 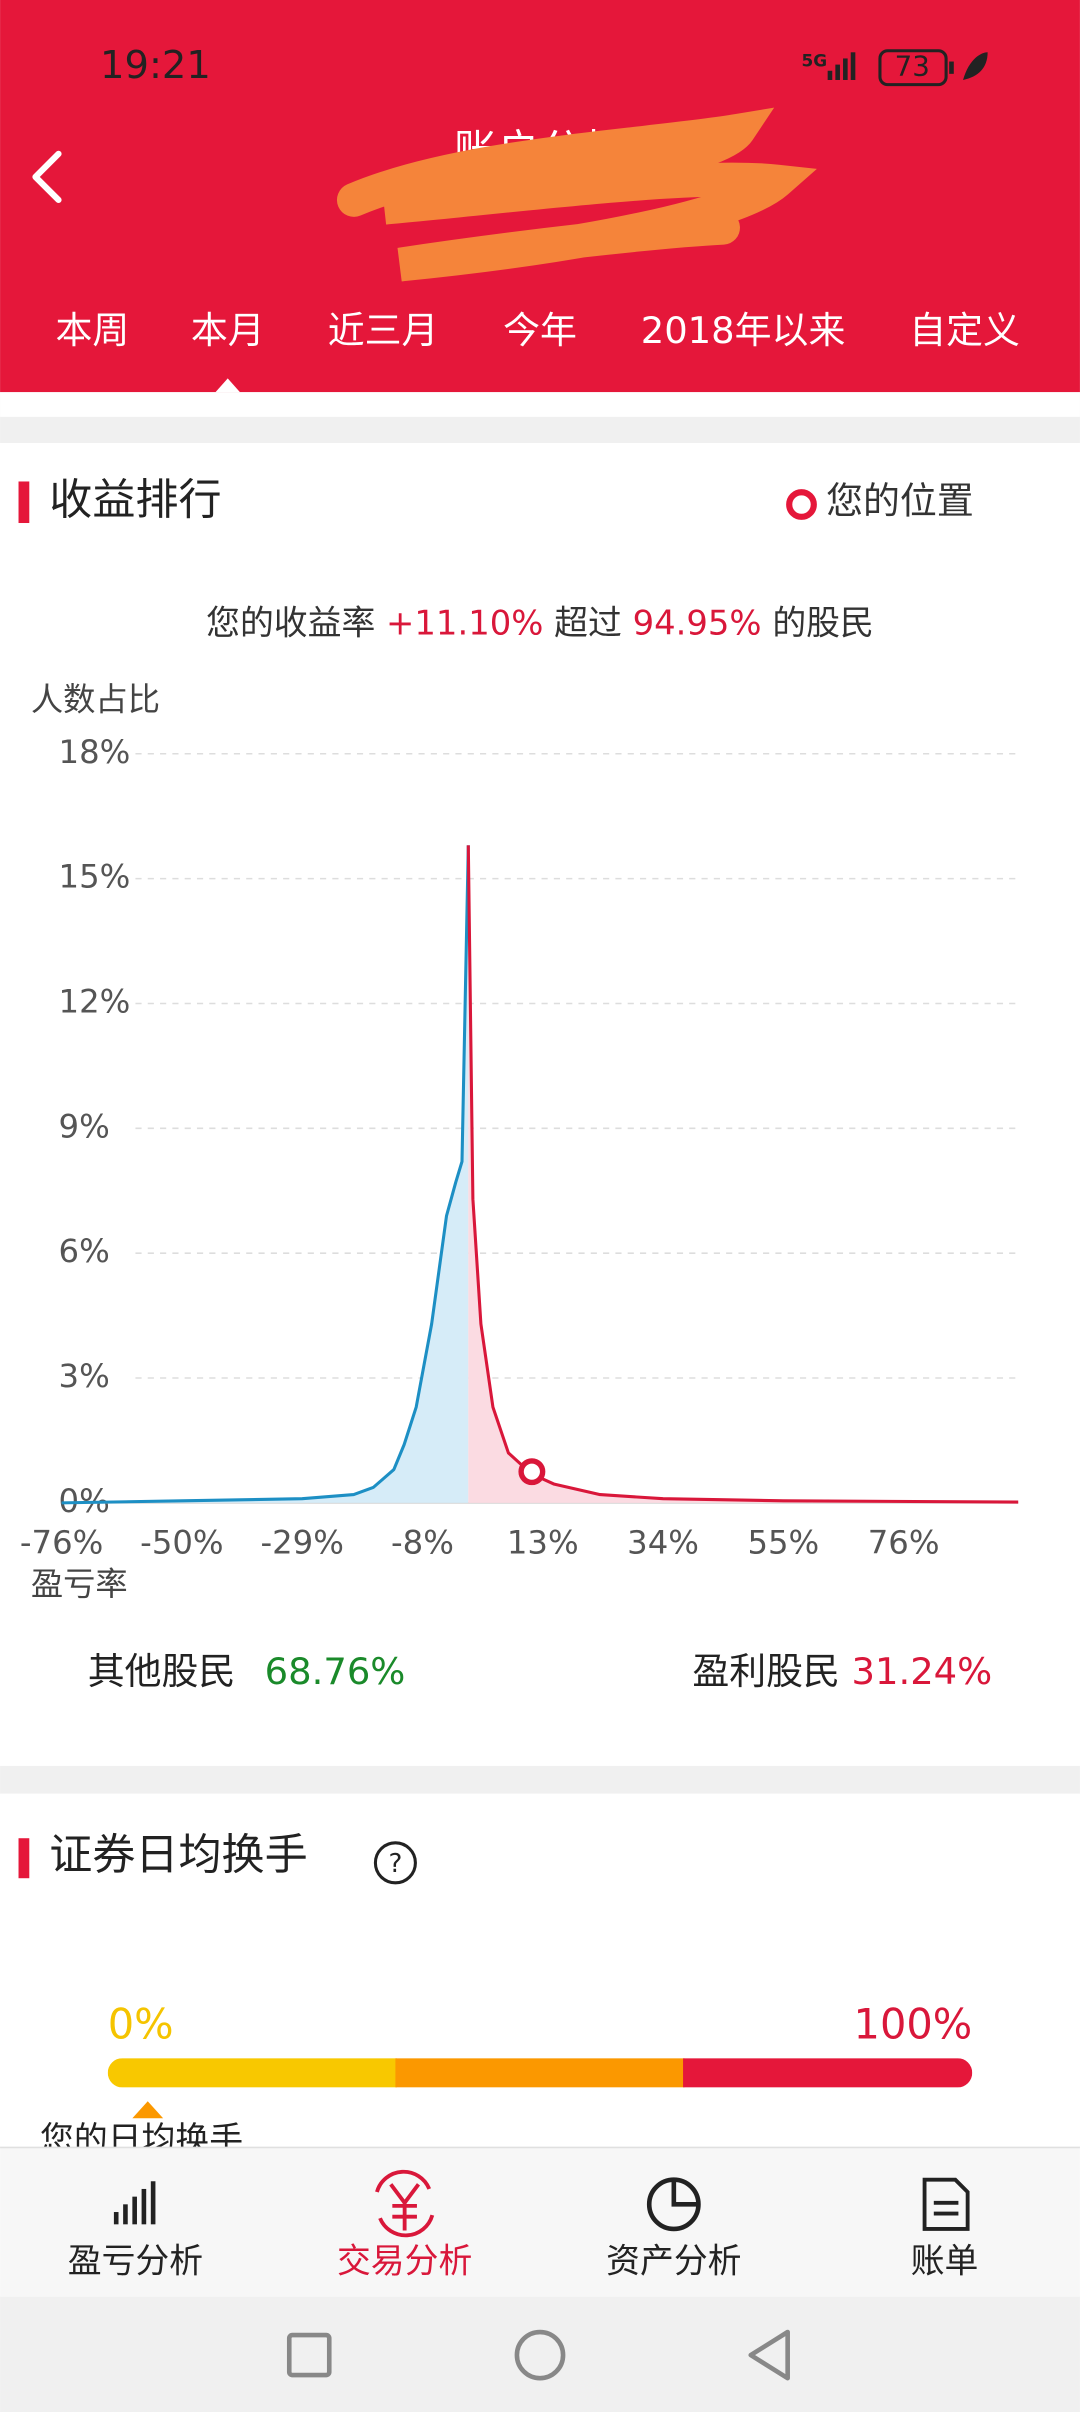 What do you see at coordinates (540, 404) in the screenshot?
I see `separator-strip` at bounding box center [540, 404].